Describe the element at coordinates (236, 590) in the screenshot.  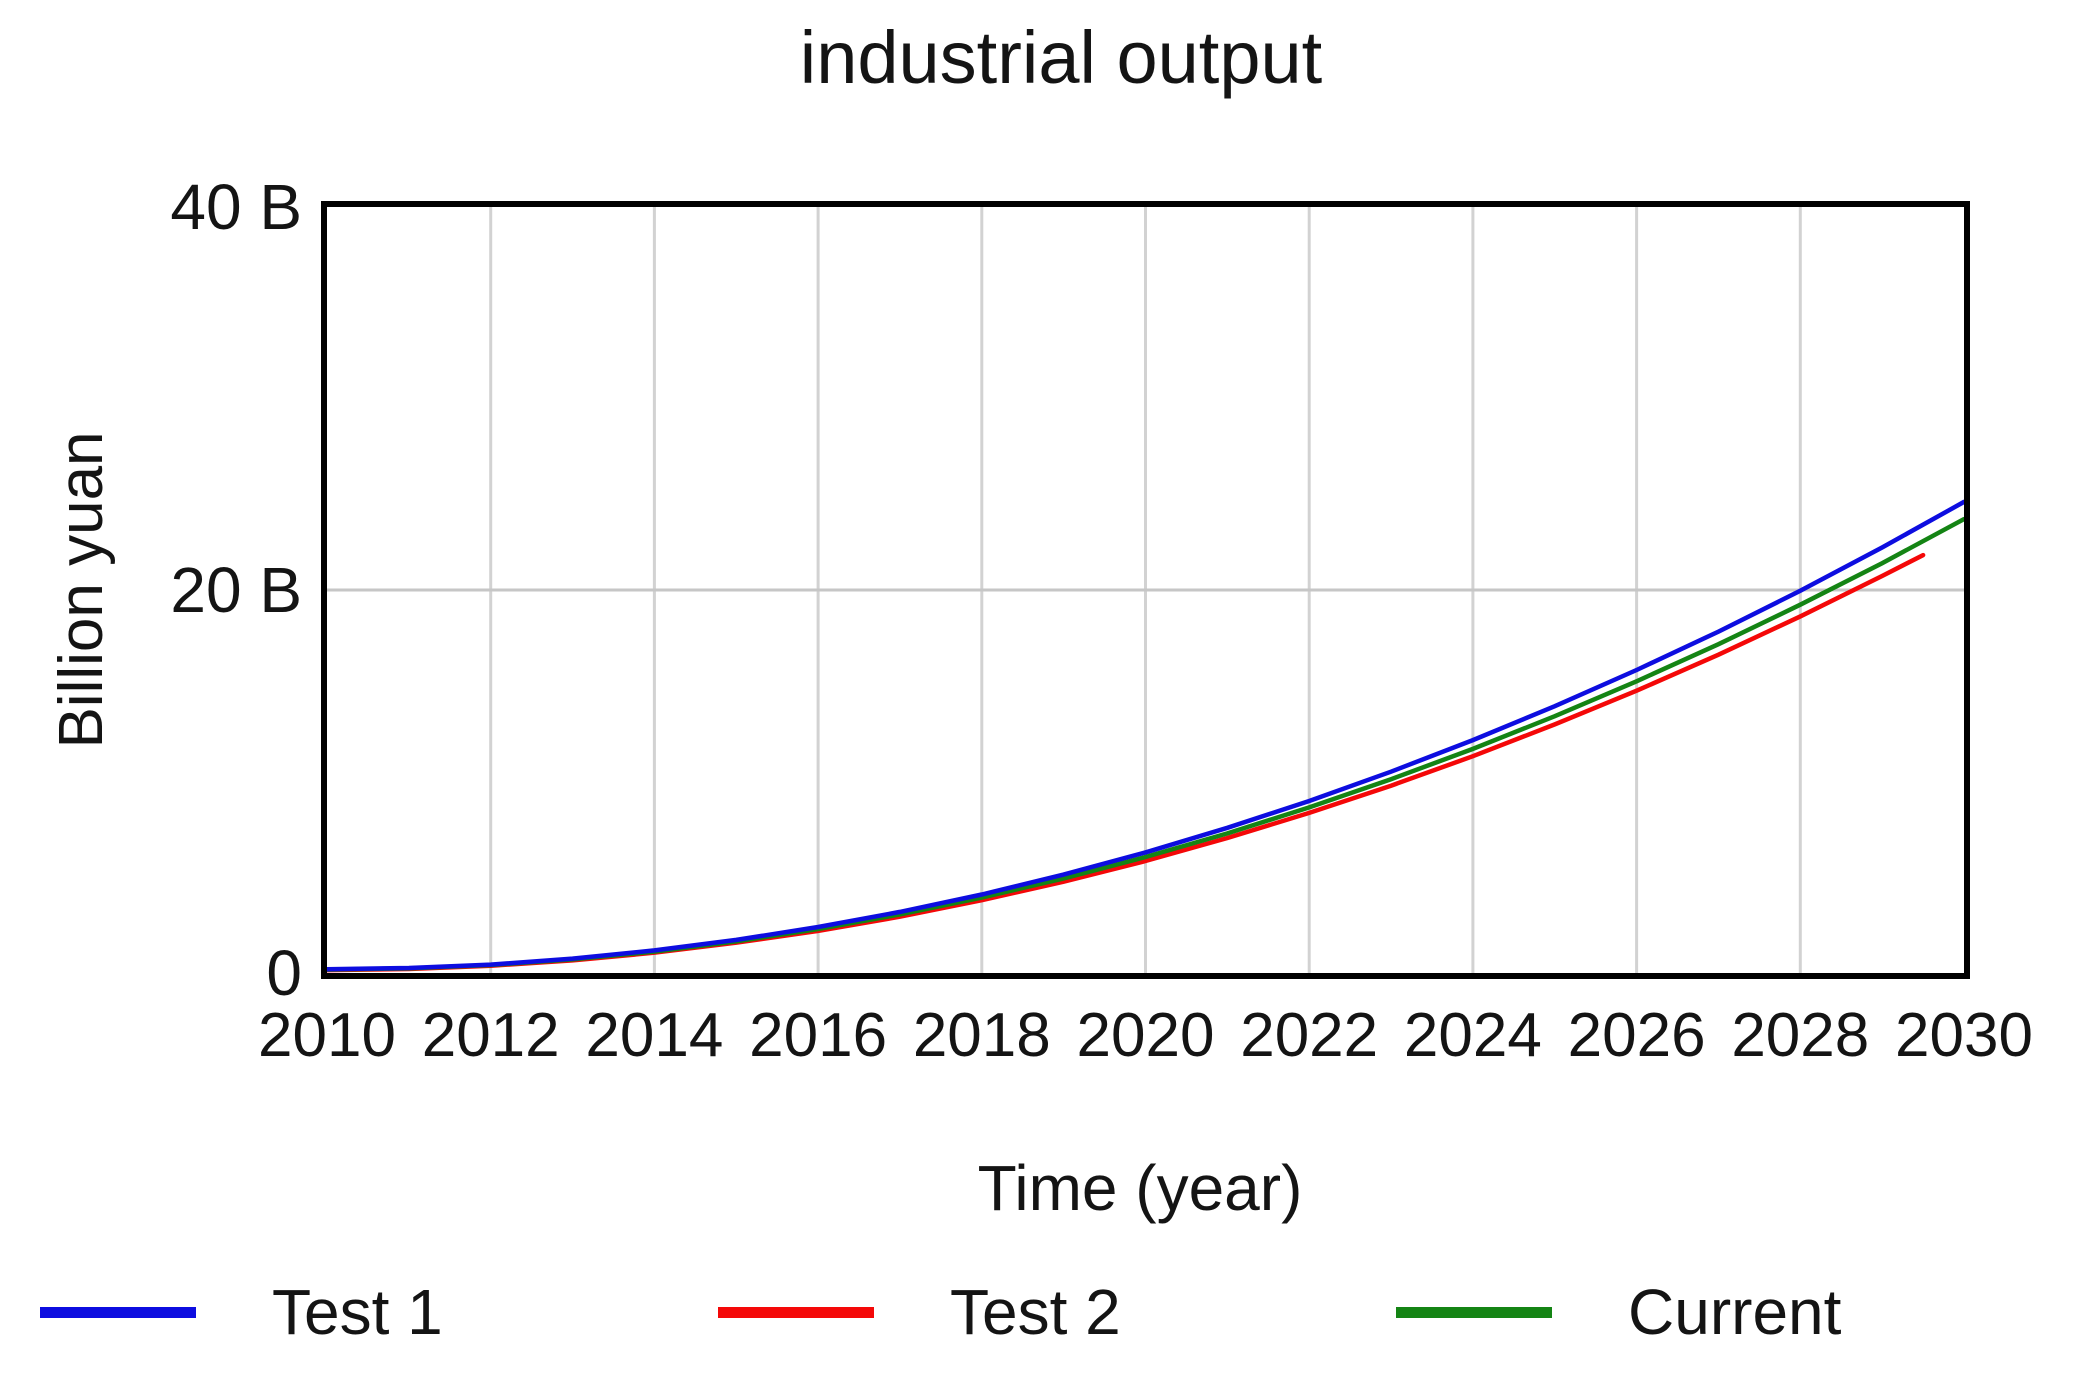
I see `y-tick-label: 20 B` at that location.